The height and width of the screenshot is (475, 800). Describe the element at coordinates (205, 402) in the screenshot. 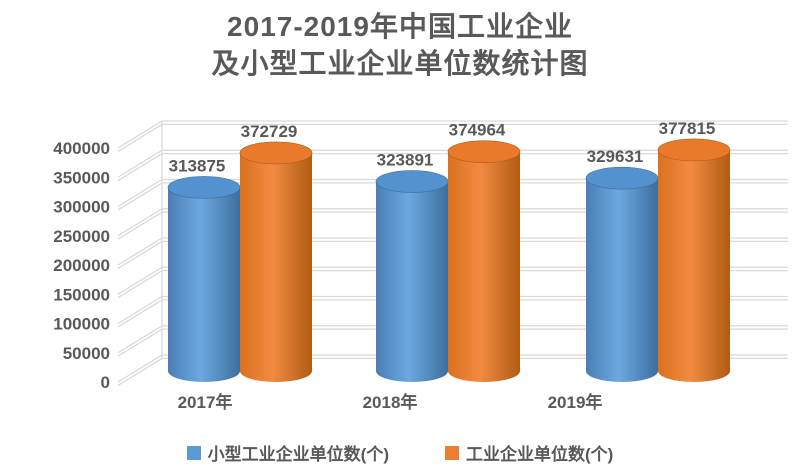

I see `x-tick-label: 2017年` at that location.